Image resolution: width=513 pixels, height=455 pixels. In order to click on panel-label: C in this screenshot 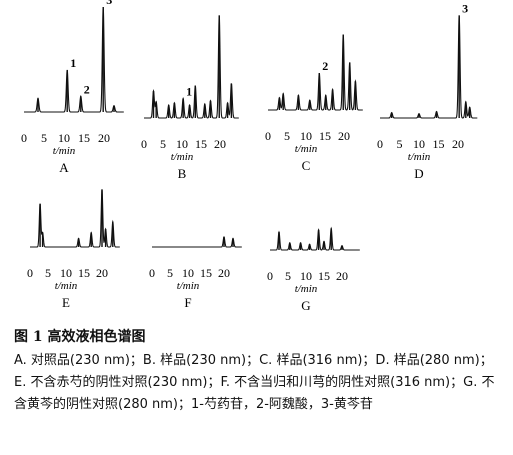, I will do `click(306, 165)`.